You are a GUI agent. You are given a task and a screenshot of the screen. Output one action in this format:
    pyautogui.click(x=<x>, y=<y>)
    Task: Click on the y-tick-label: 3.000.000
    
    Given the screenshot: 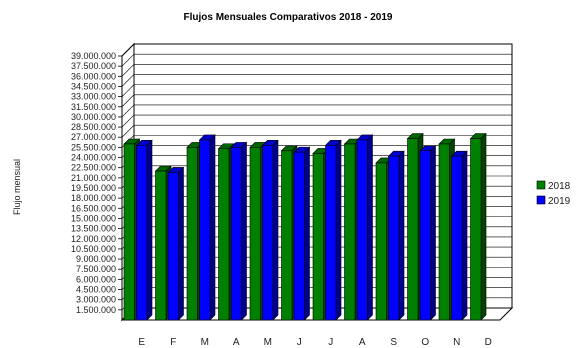 What is the action you would take?
    pyautogui.click(x=96, y=300)
    